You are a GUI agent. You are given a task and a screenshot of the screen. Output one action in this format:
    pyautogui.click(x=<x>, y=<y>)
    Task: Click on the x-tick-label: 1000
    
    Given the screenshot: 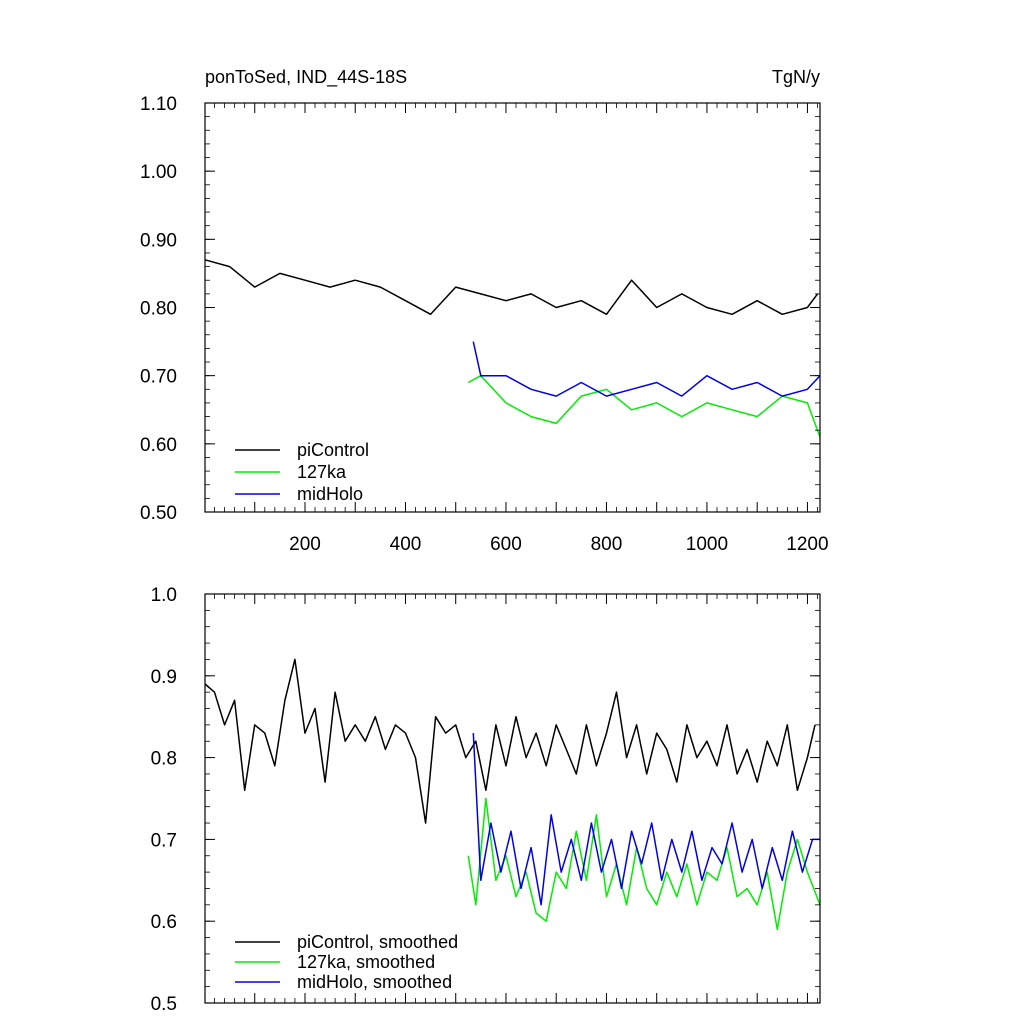 What is the action you would take?
    pyautogui.click(x=707, y=544)
    